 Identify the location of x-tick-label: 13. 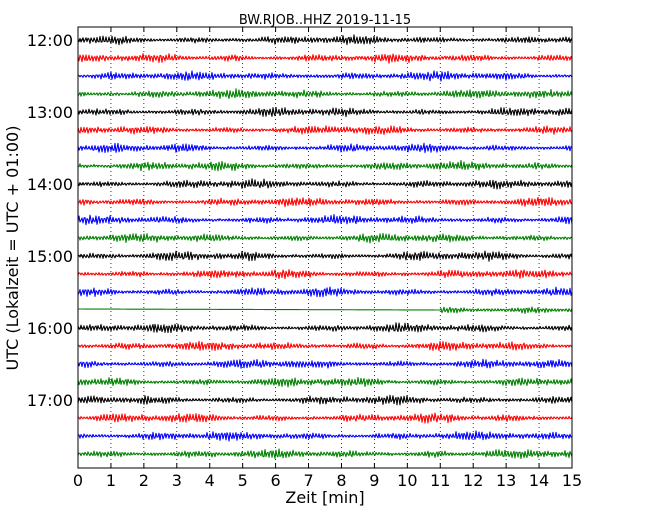
(506, 480).